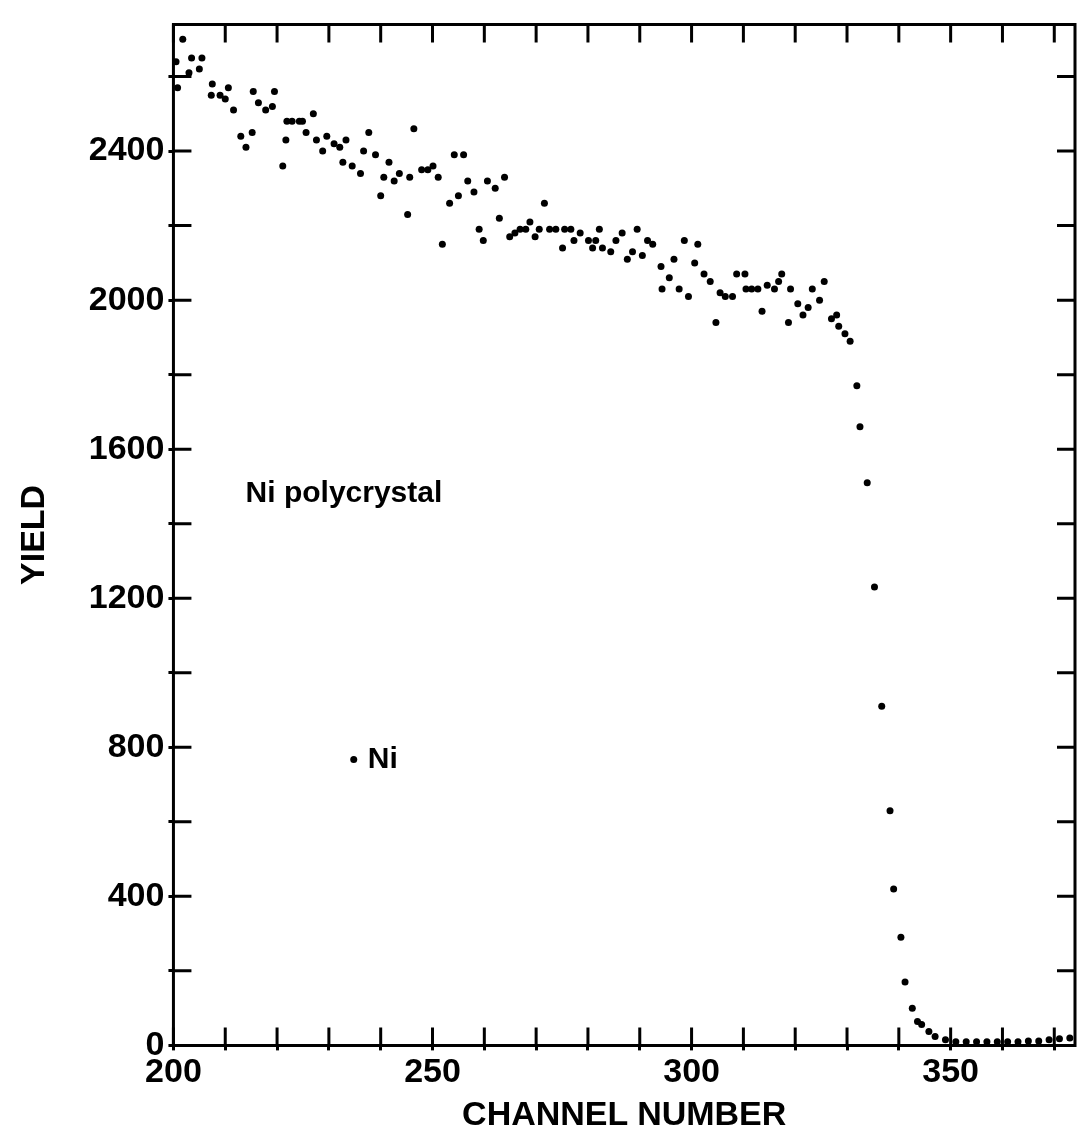  I want to click on y-tick-label: 400, so click(136, 893).